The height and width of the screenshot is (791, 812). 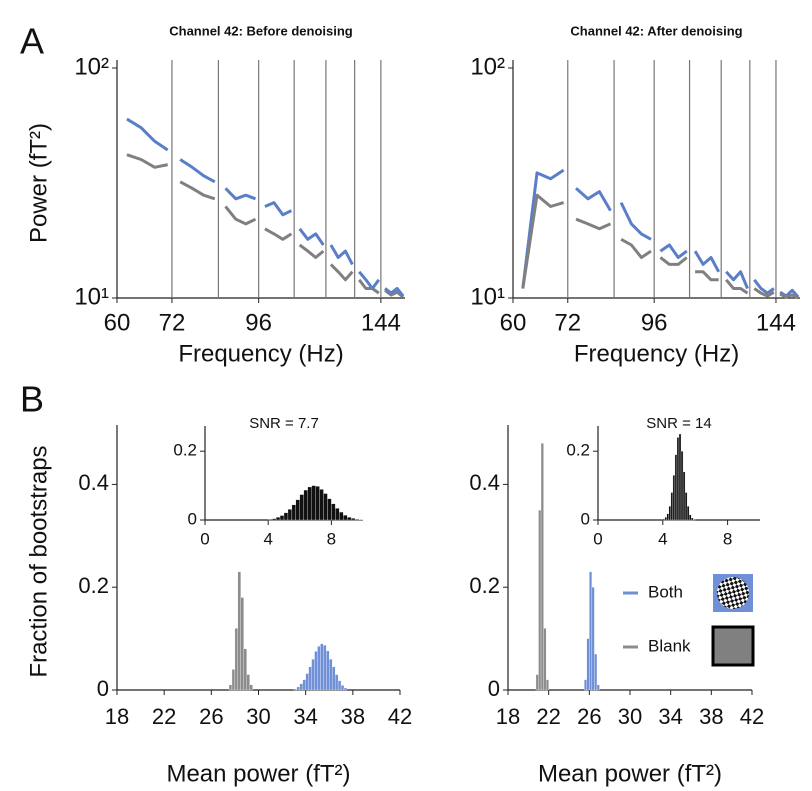 I want to click on x-tick-label: 42, so click(x=400, y=716).